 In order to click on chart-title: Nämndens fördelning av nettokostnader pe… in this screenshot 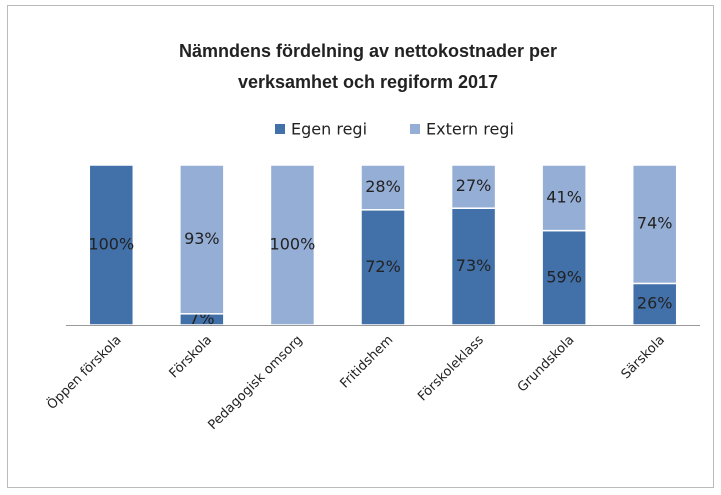, I will do `click(368, 51)`.